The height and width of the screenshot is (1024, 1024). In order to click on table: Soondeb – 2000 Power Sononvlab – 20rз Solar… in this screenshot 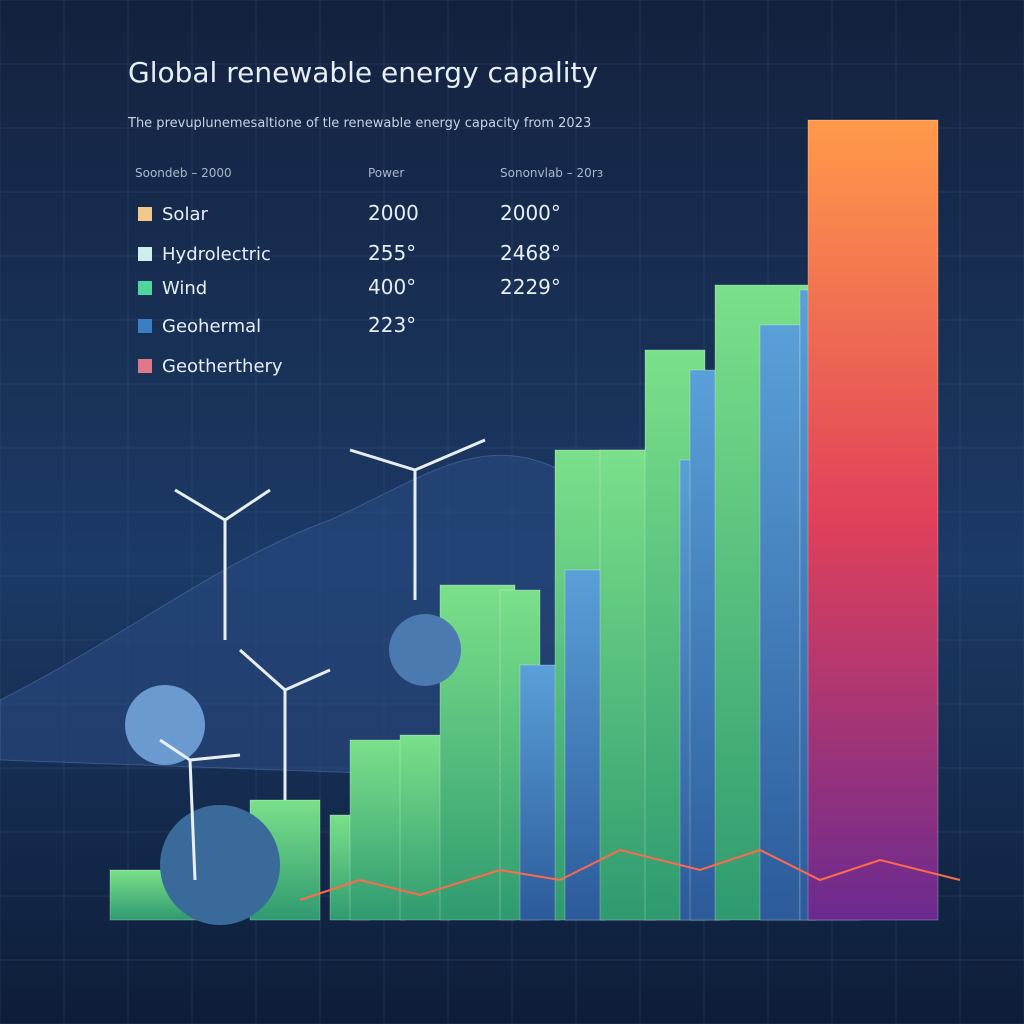, I will do `click(369, 271)`.